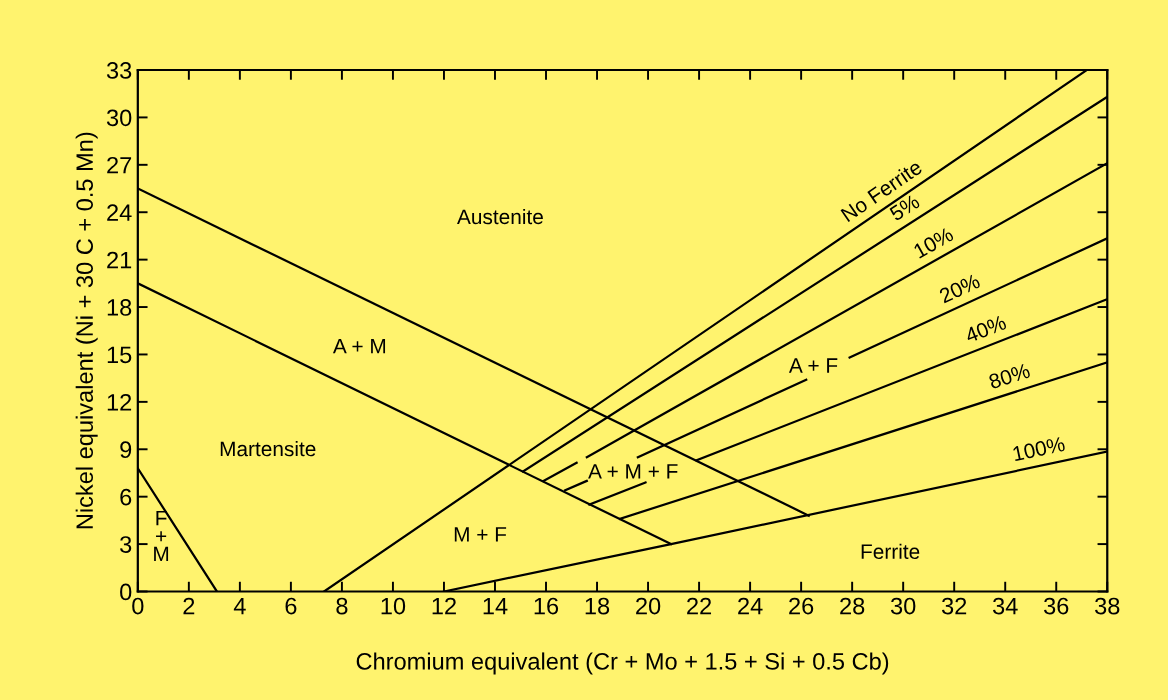 The width and height of the screenshot is (1168, 700). What do you see at coordinates (480, 534) in the screenshot?
I see `annotation: M + F` at bounding box center [480, 534].